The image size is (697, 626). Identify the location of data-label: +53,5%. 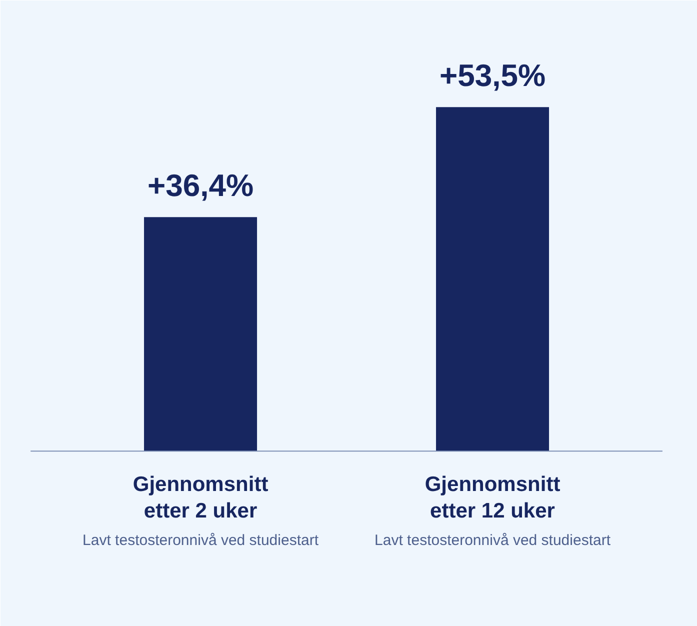
(493, 76).